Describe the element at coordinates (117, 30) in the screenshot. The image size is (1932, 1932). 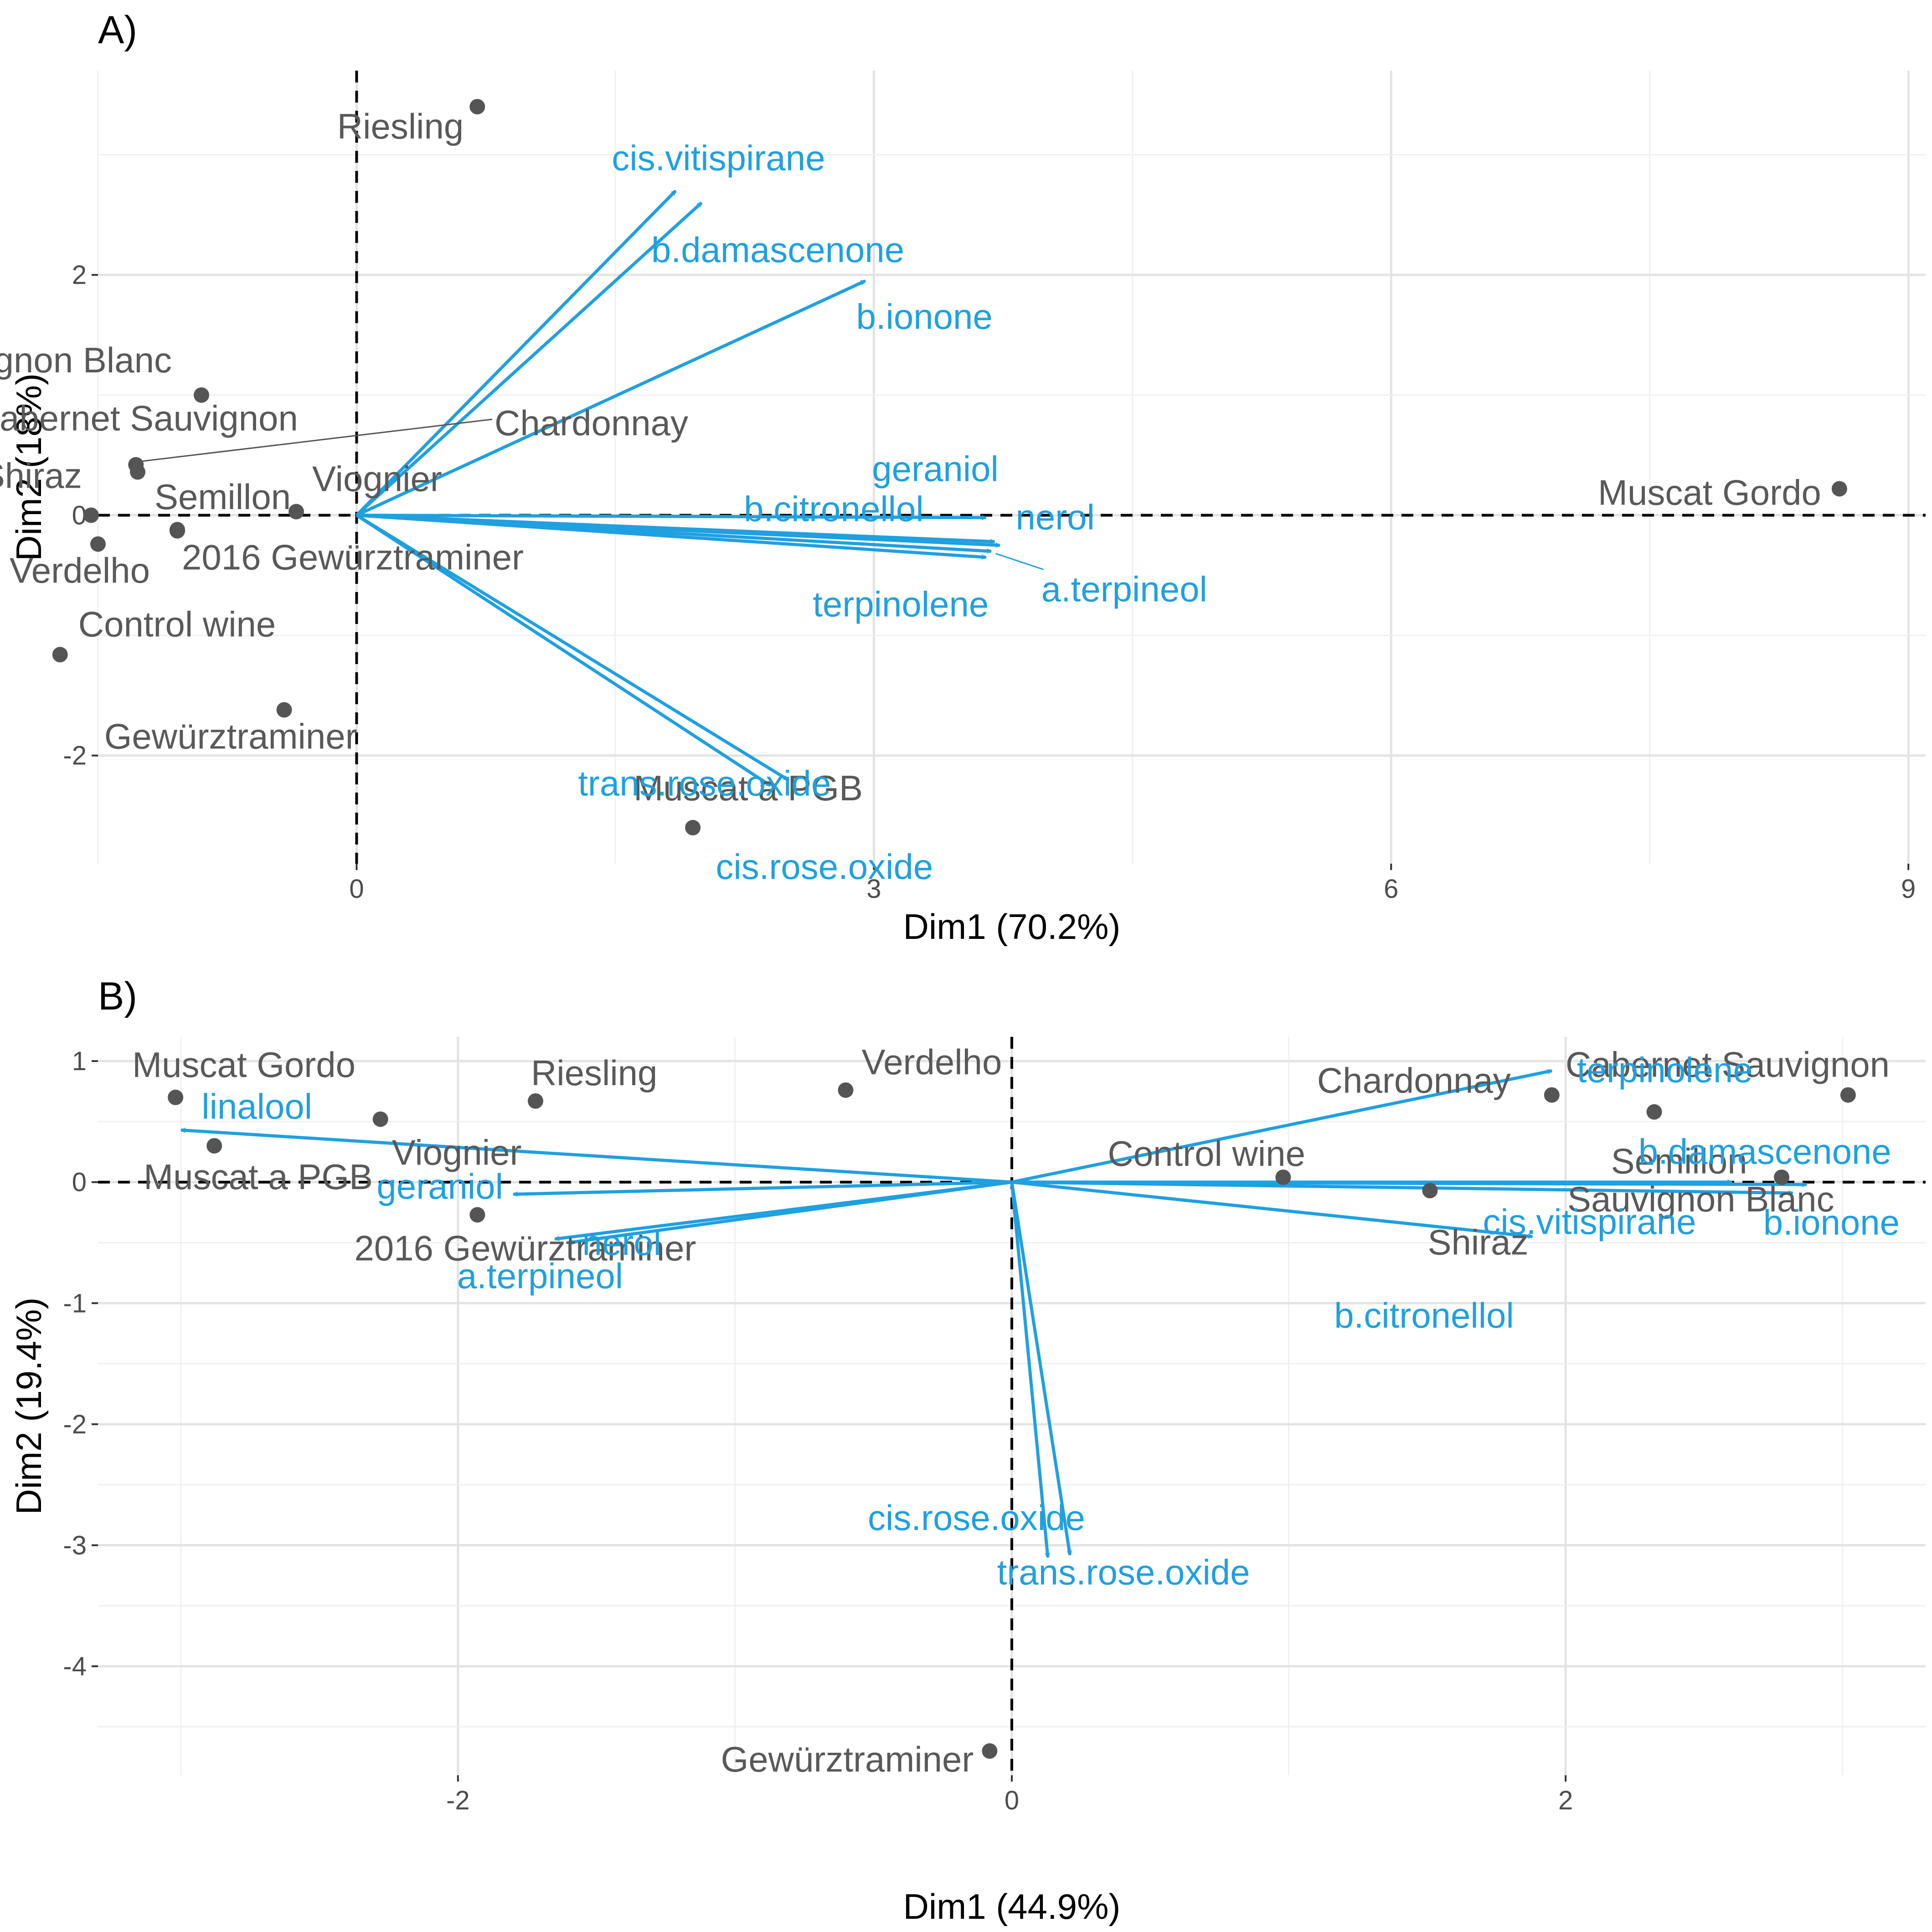
I see `panel-label: A)` at that location.